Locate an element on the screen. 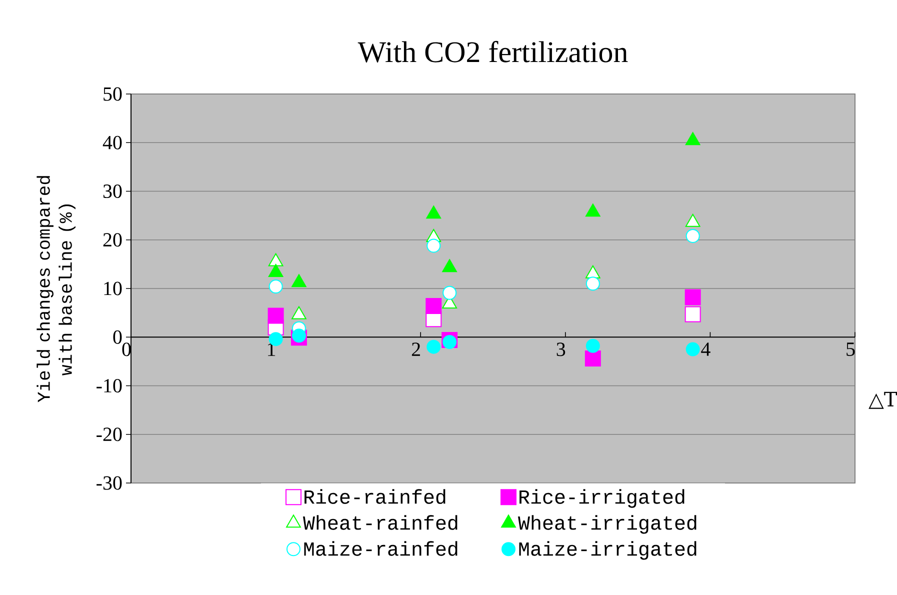  chart-title: With CO2 fertilization is located at coordinates (493, 51).